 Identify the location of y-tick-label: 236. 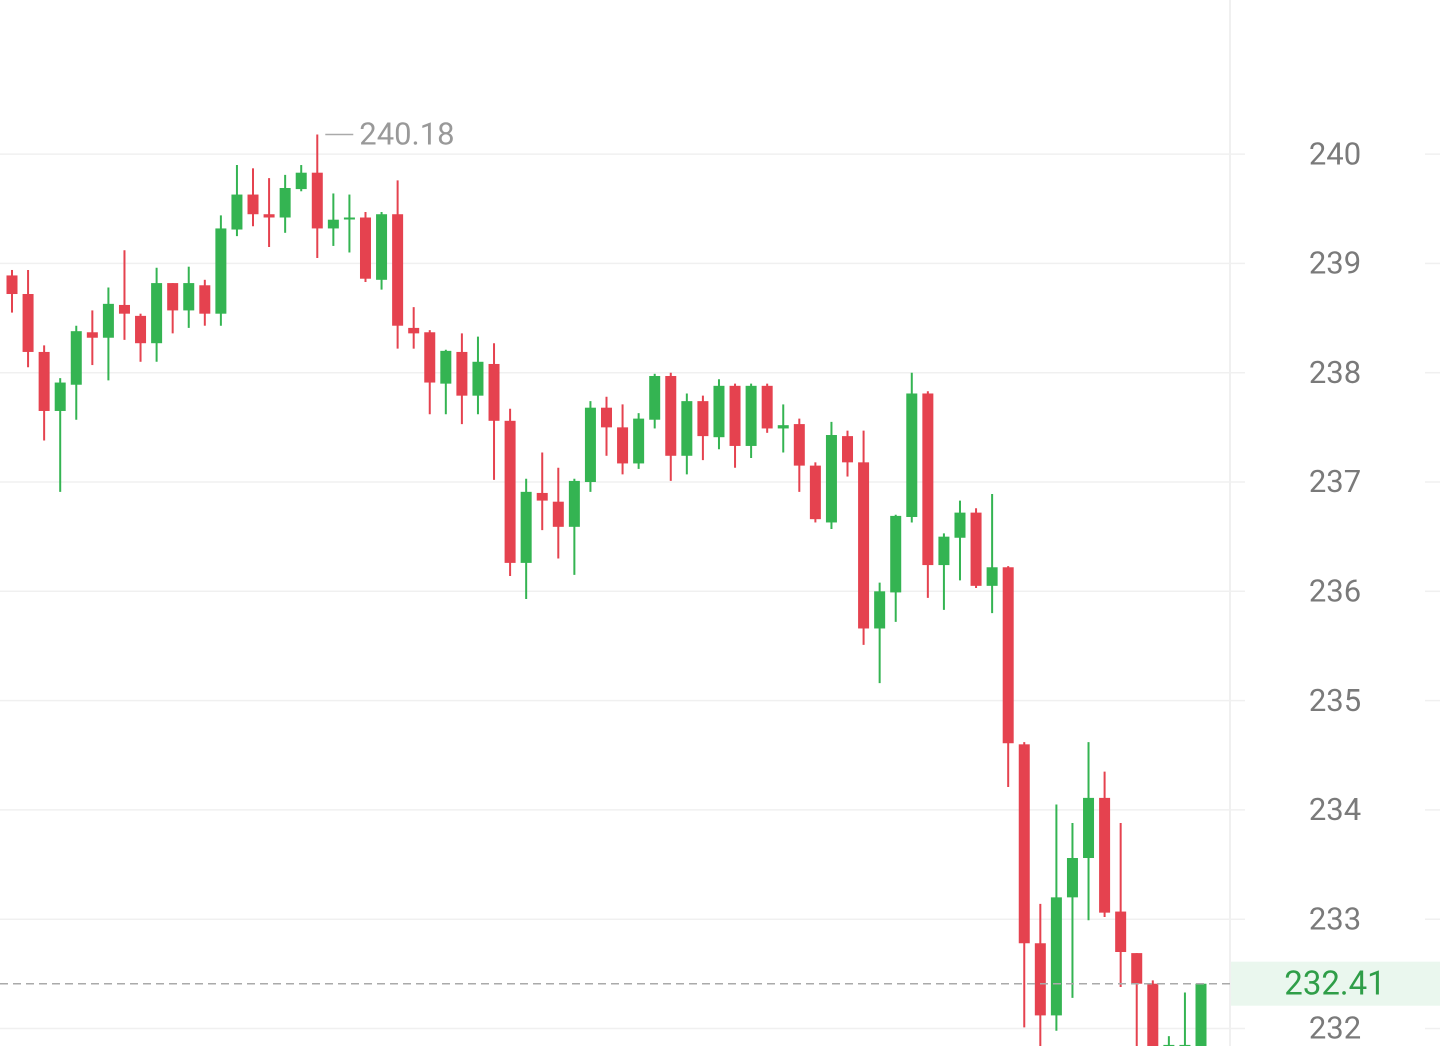
(1335, 590).